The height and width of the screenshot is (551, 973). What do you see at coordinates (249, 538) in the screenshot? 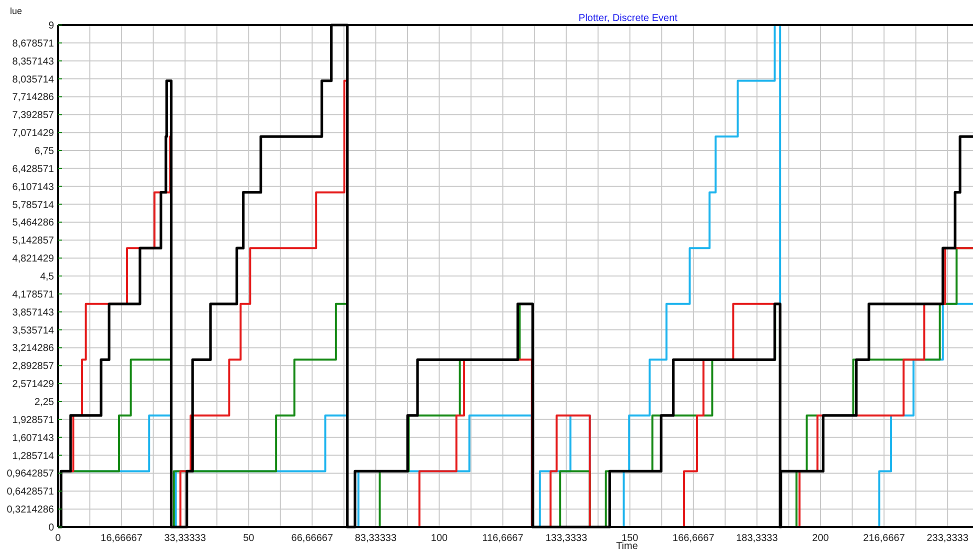
I see `x-tick-label: 50` at bounding box center [249, 538].